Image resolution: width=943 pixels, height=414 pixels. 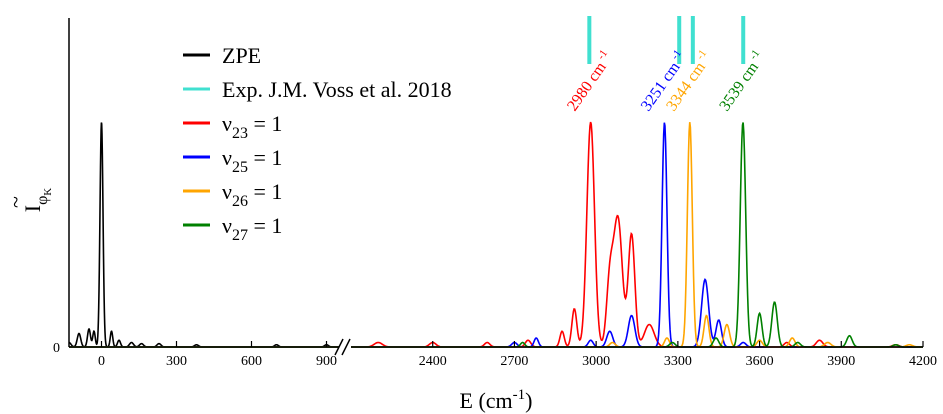 What do you see at coordinates (32, 208) in the screenshot?
I see `y-axis-title-symbol: I` at bounding box center [32, 208].